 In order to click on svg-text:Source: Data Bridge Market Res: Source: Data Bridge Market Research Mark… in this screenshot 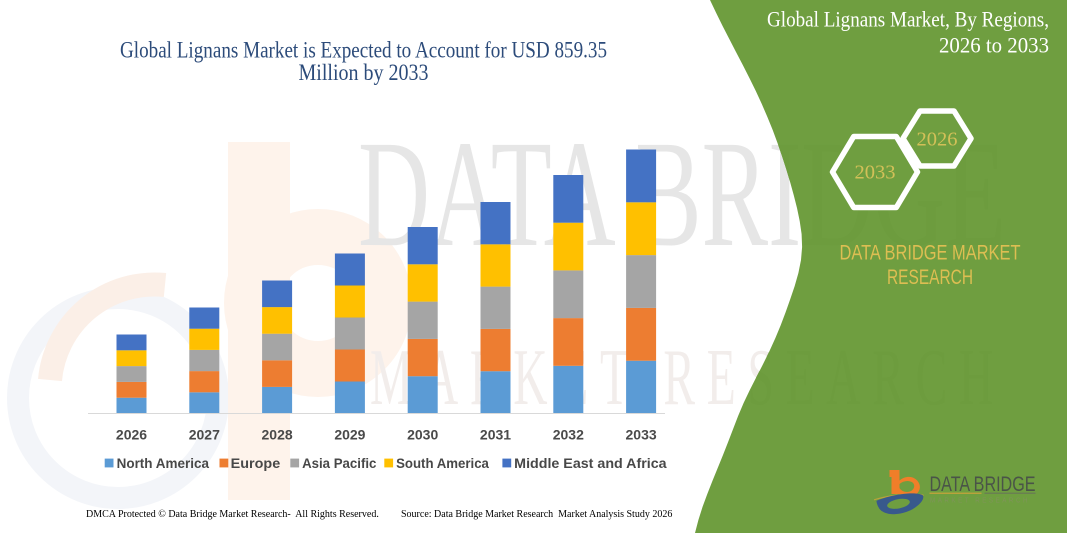, I will do `click(536, 514)`.